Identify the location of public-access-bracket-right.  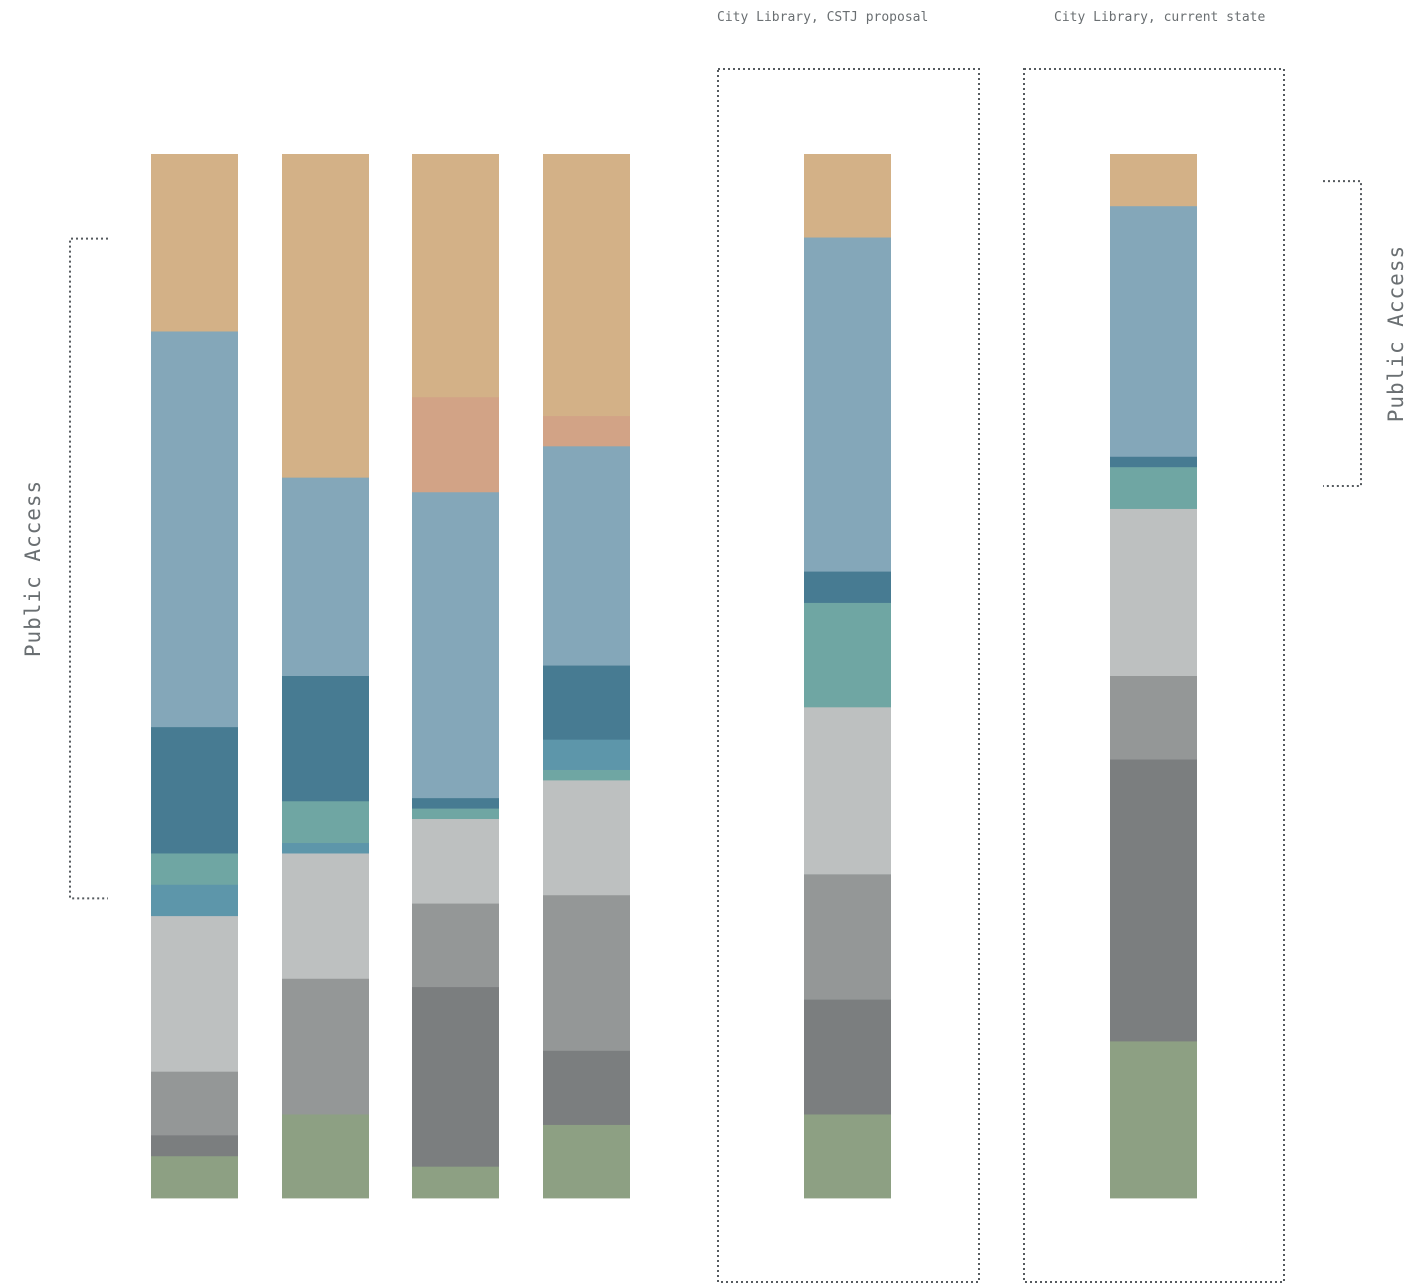
(1342, 333).